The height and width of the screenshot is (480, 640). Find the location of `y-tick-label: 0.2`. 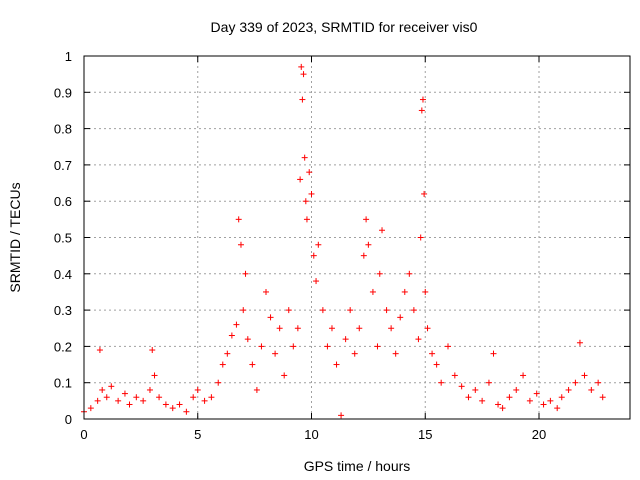

y-tick-label: 0.2 is located at coordinates (63, 346).